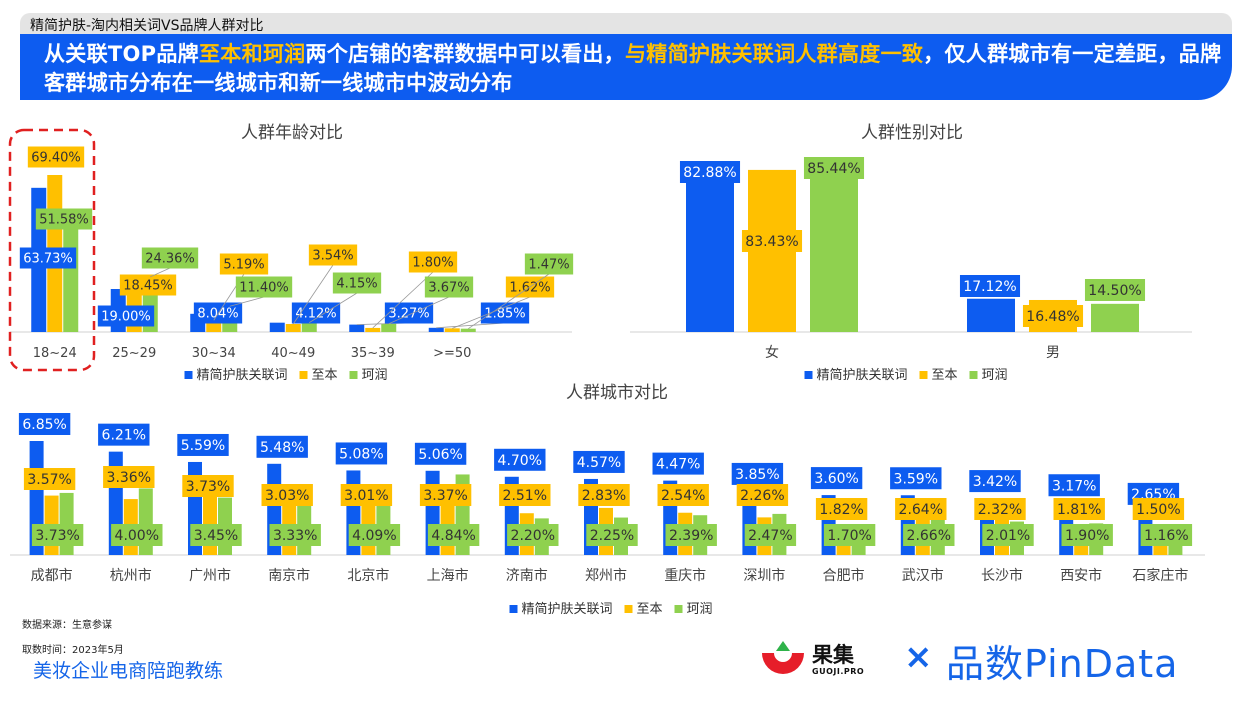 The width and height of the screenshot is (1250, 703). Describe the element at coordinates (315, 314) in the screenshot. I see `age-label: 4.12%` at that location.